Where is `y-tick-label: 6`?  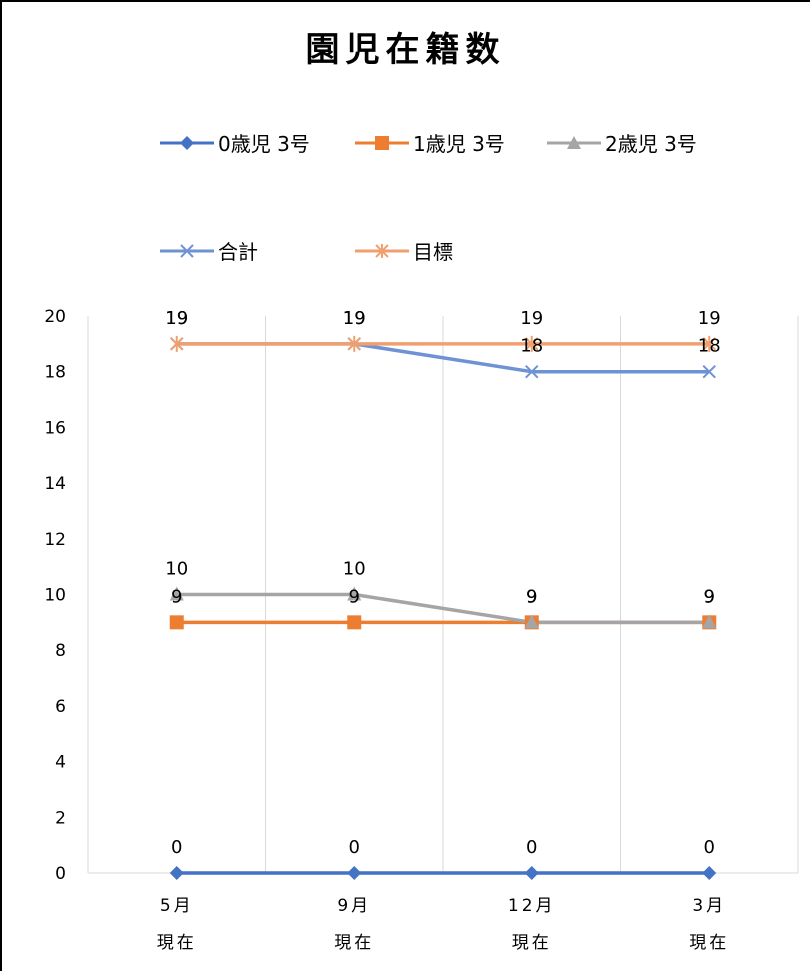 y-tick-label: 6 is located at coordinates (60, 707).